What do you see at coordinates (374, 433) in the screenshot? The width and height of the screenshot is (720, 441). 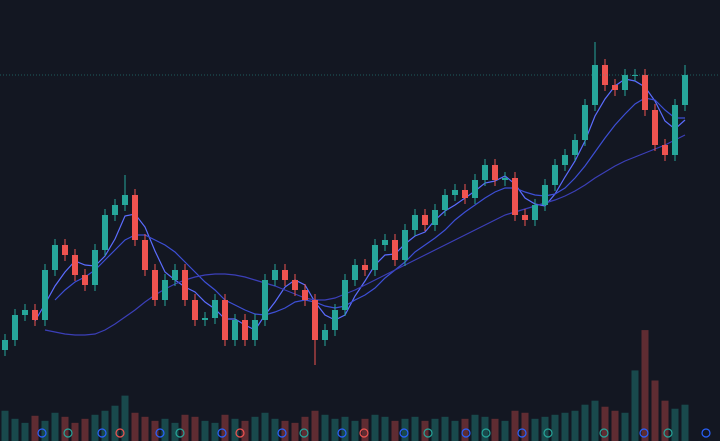 I see `event-icons` at bounding box center [374, 433].